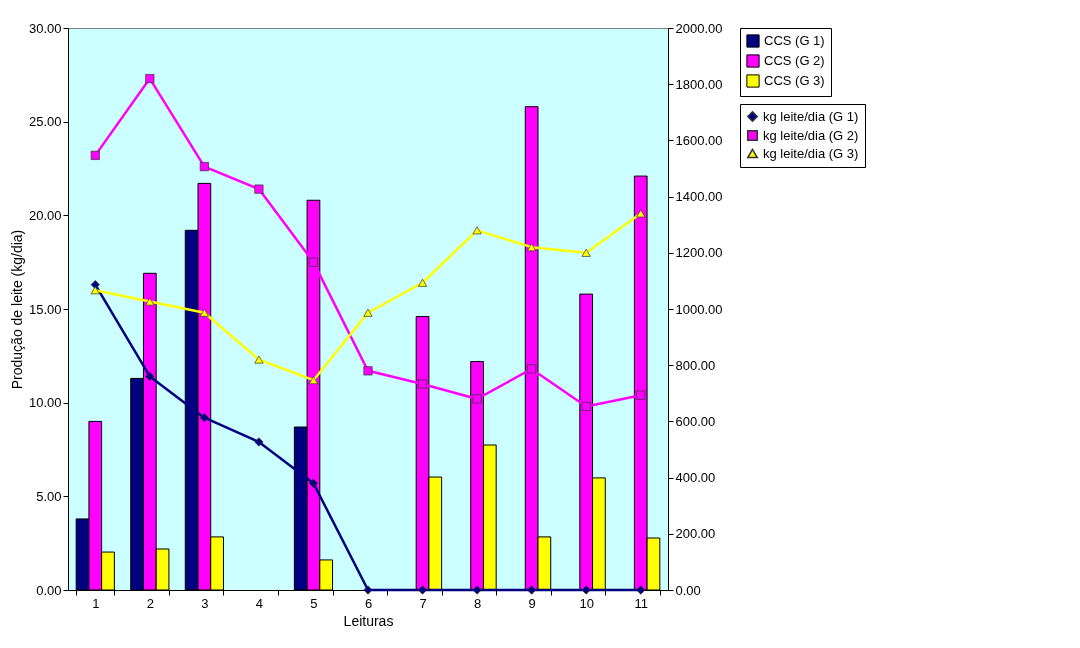  What do you see at coordinates (811, 135) in the screenshot?
I see `legend-label: kg leite/dia (G 2)` at bounding box center [811, 135].